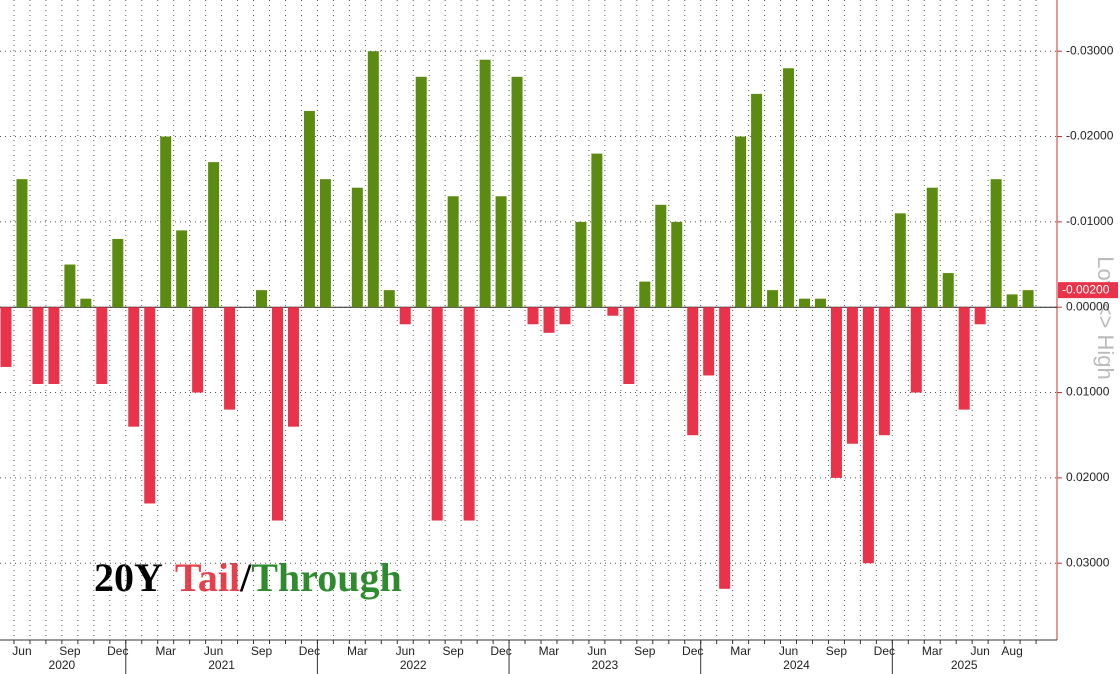 Image resolution: width=1120 pixels, height=674 pixels. What do you see at coordinates (796, 665) in the screenshot?
I see `year-label: 2024` at bounding box center [796, 665].